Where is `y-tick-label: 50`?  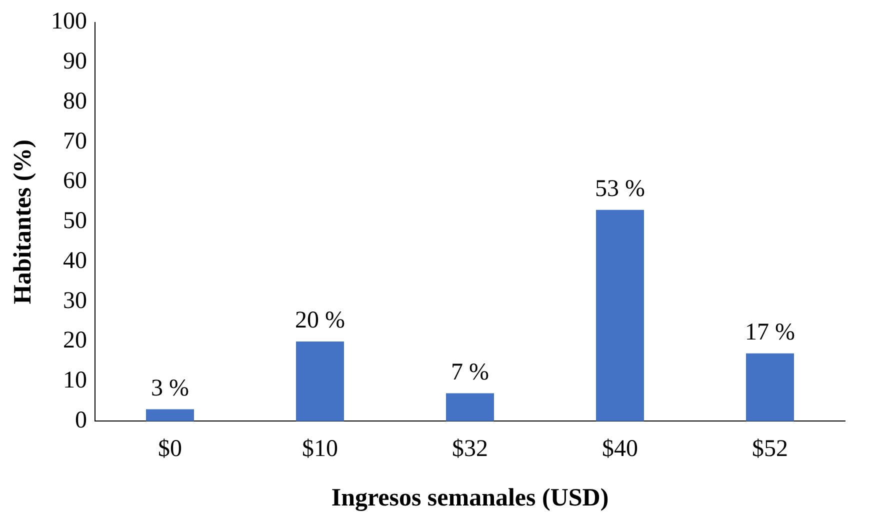
y-tick-label: 50 is located at coordinates (75, 221).